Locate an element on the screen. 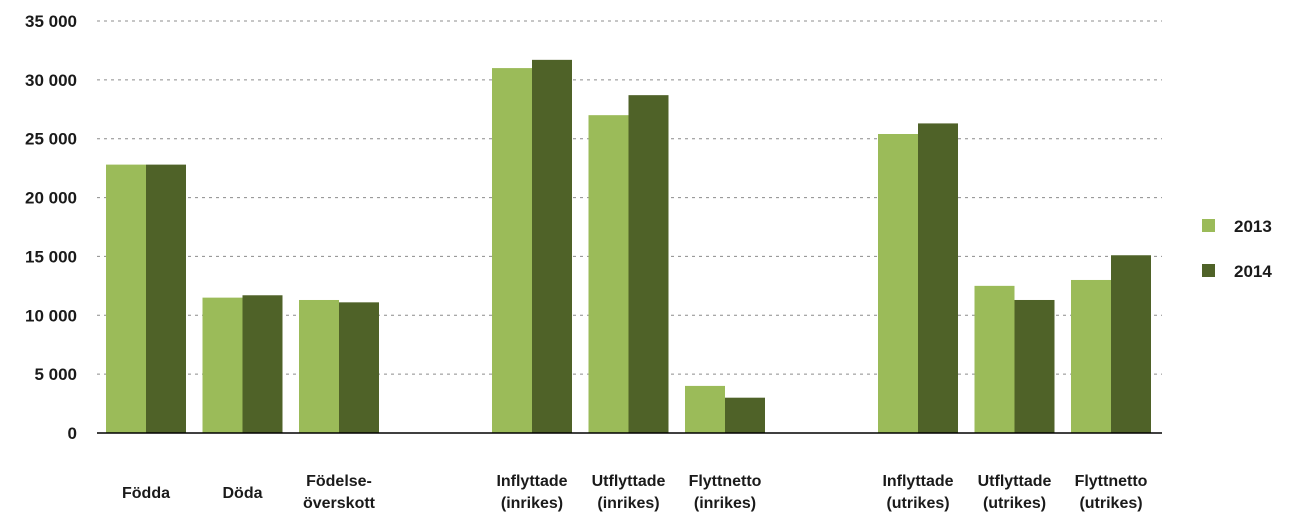 The width and height of the screenshot is (1295, 513). category-label: Utflyttade (utrikes) is located at coordinates (1015, 492).